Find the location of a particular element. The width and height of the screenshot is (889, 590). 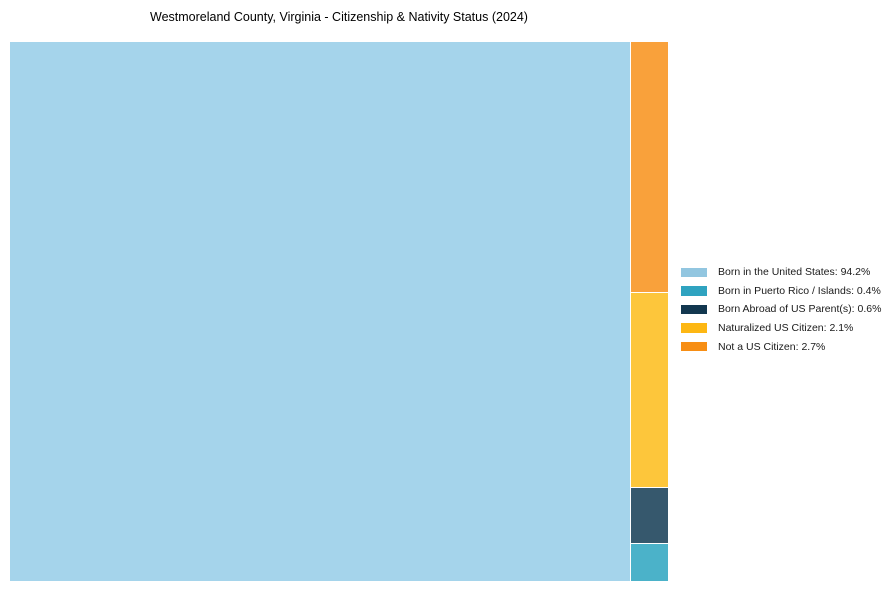

legend-label-born-in-us: Born in the United States: 94.2% is located at coordinates (794, 272).